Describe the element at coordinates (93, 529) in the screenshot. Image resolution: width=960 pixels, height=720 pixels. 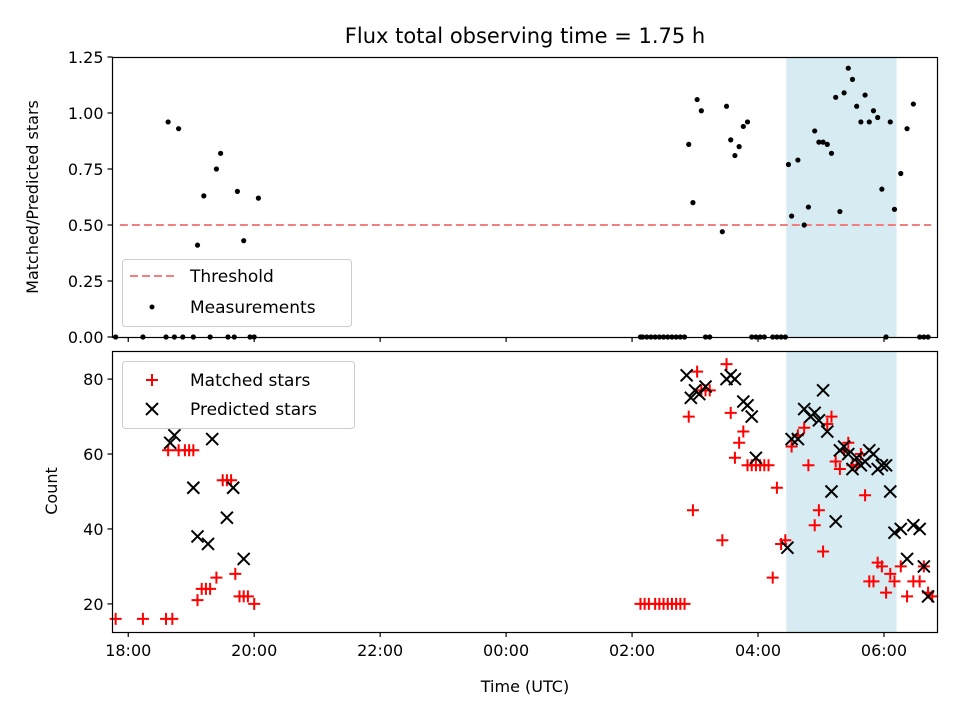
I see `y-tick-label: 40` at that location.